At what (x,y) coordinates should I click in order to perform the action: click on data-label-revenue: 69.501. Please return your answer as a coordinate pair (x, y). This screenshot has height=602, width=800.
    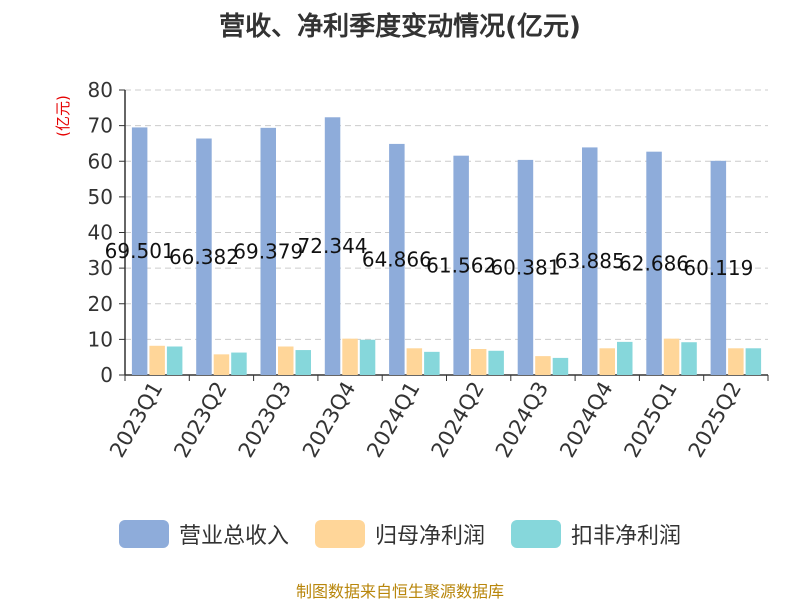
    Looking at the image, I should click on (140, 251).